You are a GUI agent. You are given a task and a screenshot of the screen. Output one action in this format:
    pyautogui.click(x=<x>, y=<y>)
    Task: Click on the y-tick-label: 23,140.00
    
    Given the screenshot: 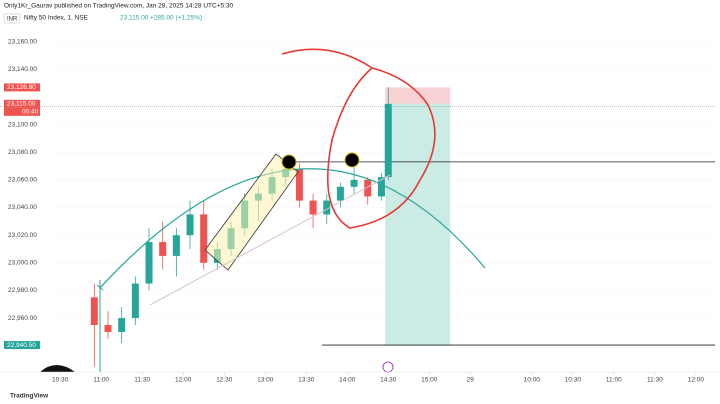 What is the action you would take?
    pyautogui.click(x=22, y=69)
    